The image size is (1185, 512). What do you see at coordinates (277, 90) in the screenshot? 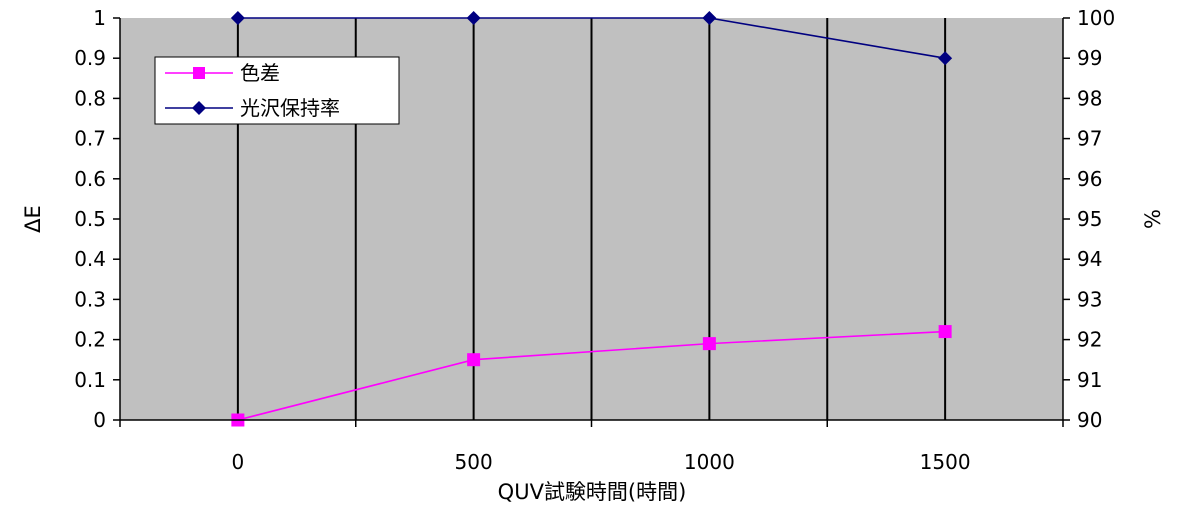
I see `legend: 色差 光沢保持率` at bounding box center [277, 90].